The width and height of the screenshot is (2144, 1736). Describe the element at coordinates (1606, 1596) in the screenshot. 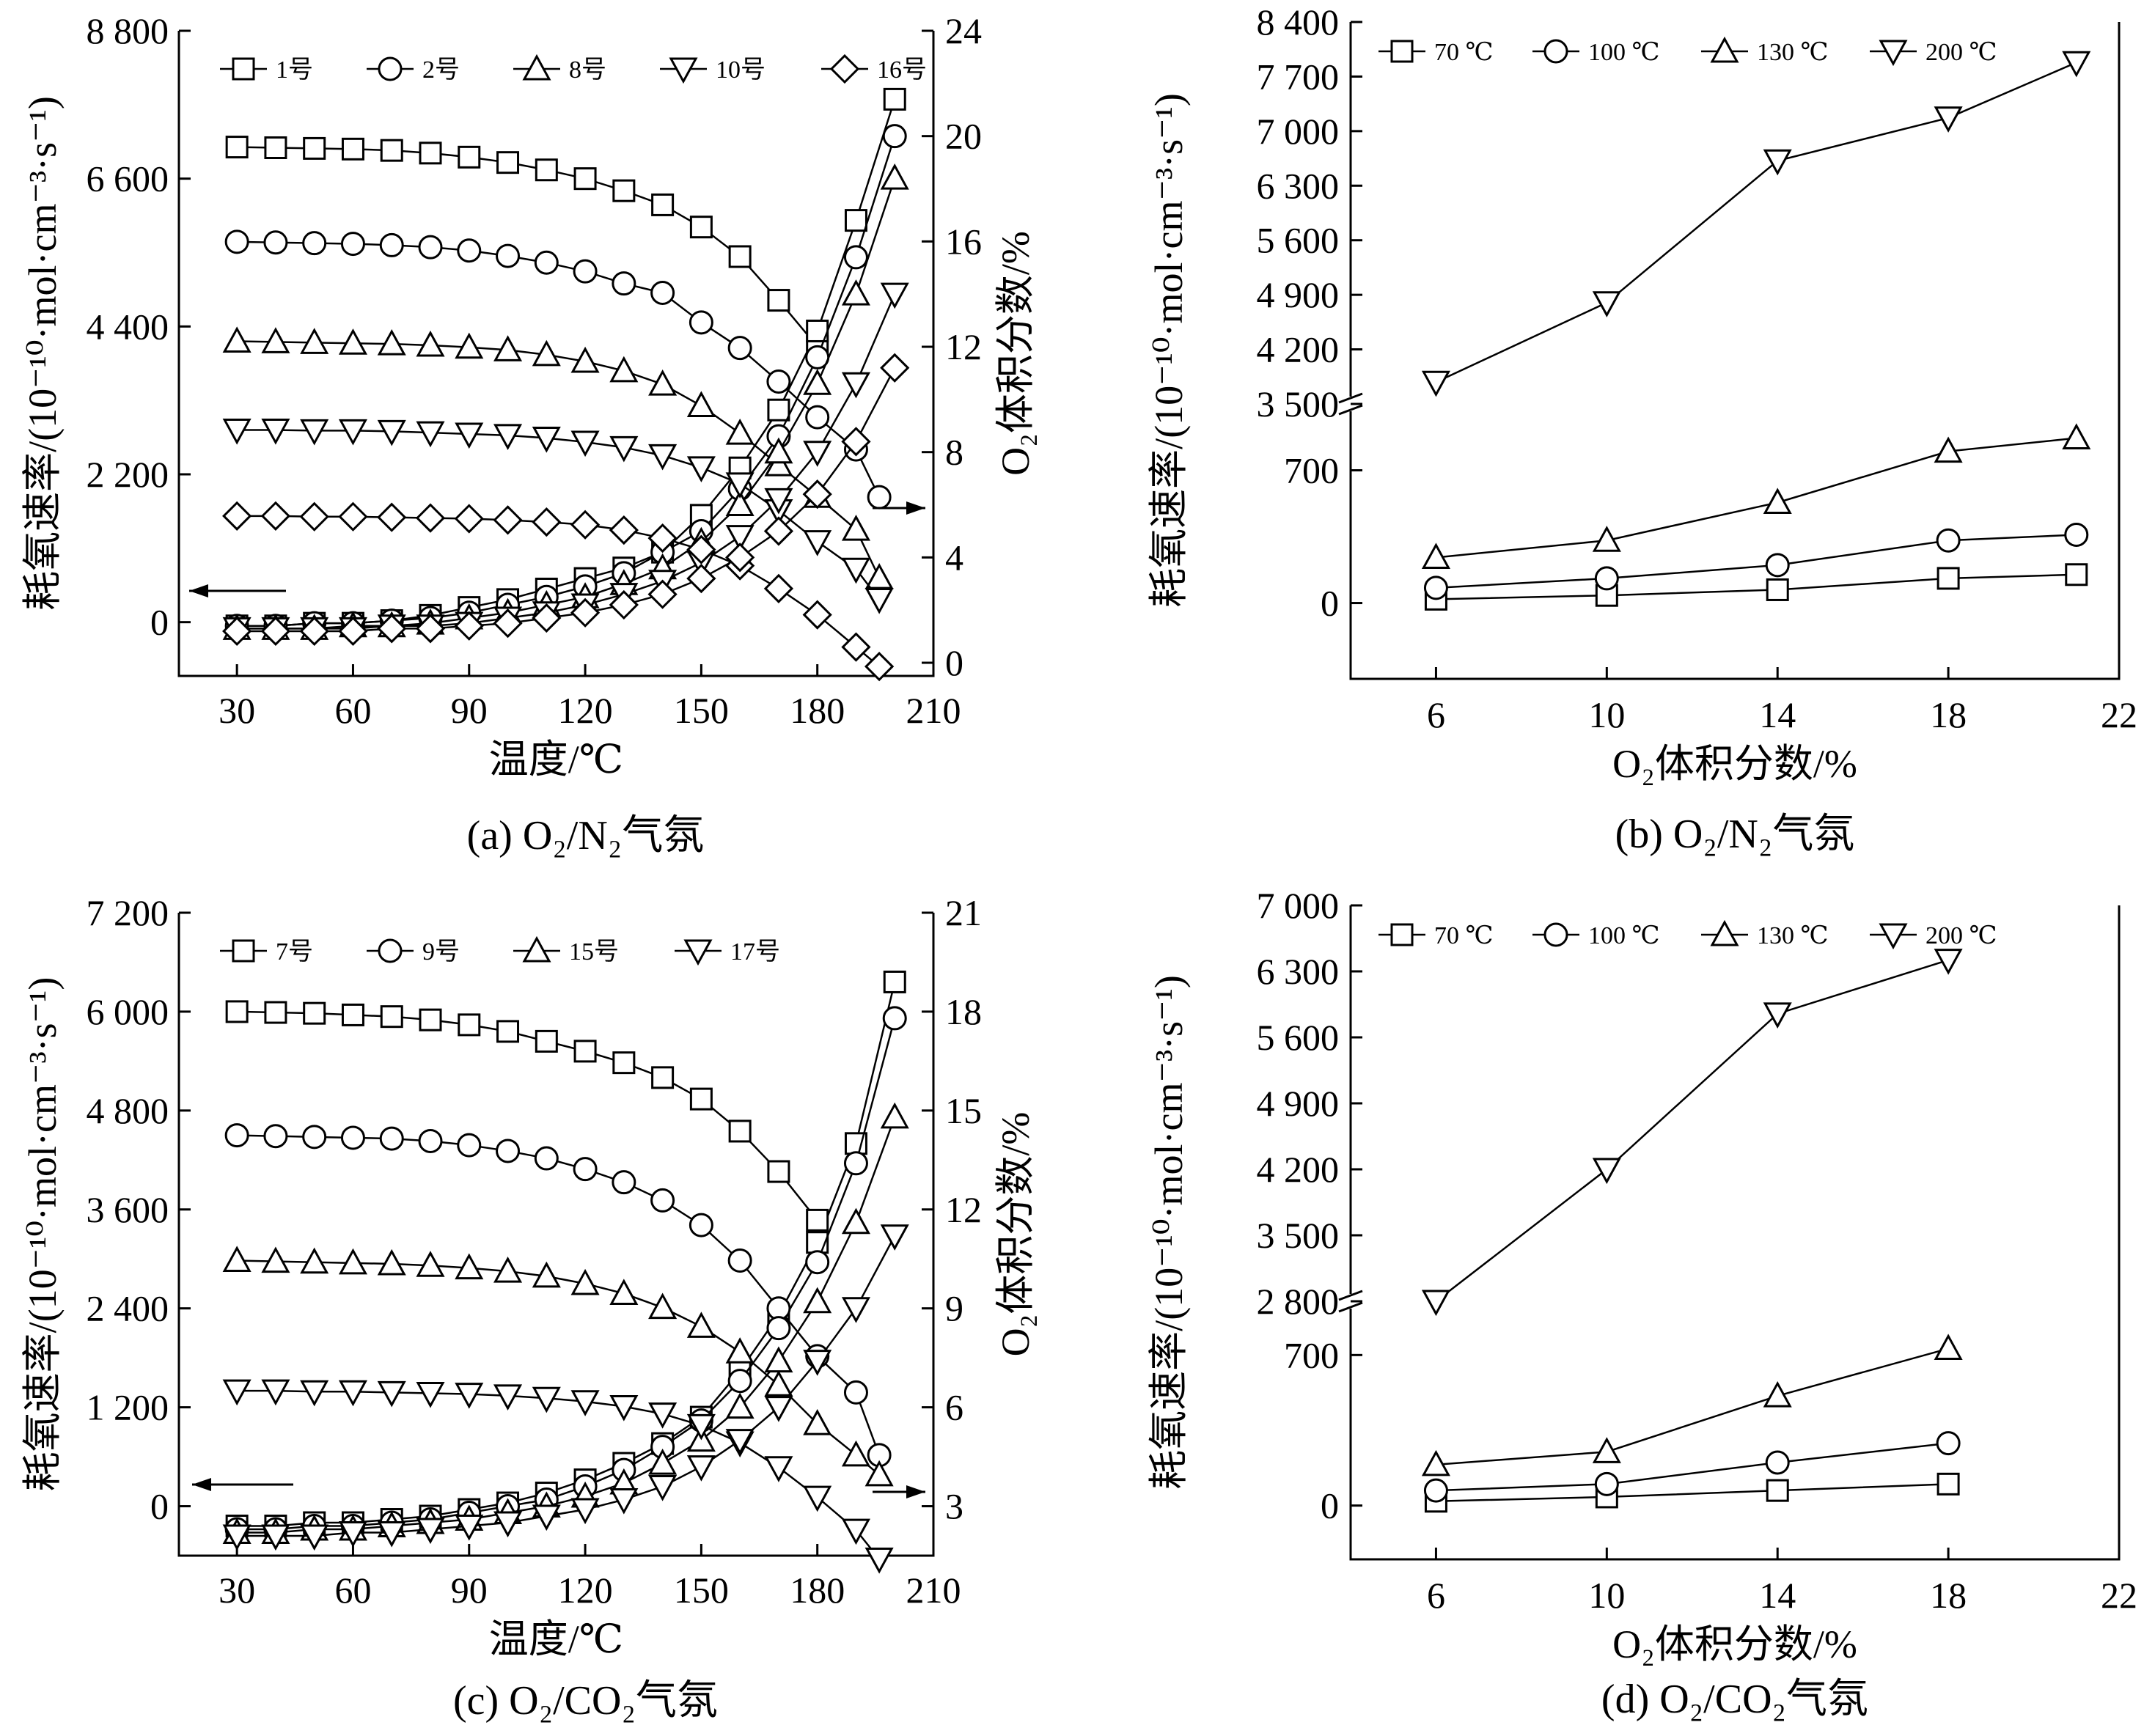

I see `x-tick-label: 10` at that location.